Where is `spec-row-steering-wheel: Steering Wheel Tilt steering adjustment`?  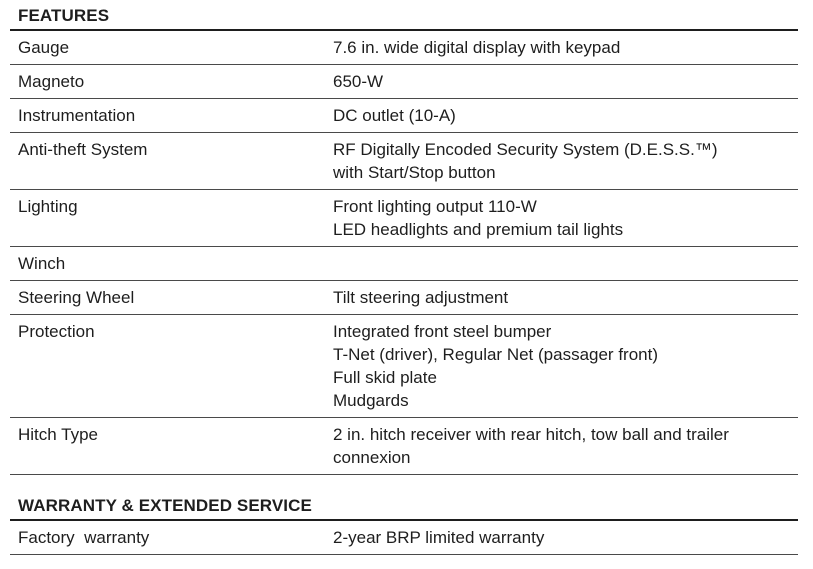
spec-row-steering-wheel: Steering Wheel Tilt steering adjustment is located at coordinates (404, 298).